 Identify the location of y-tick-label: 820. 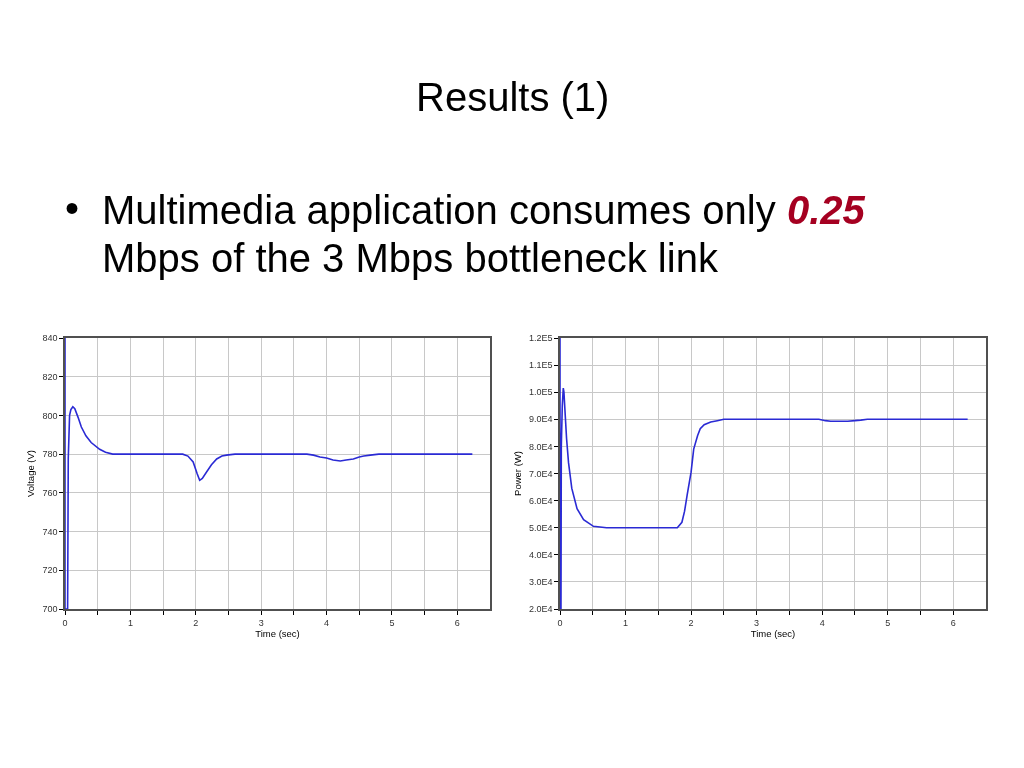
(50, 376).